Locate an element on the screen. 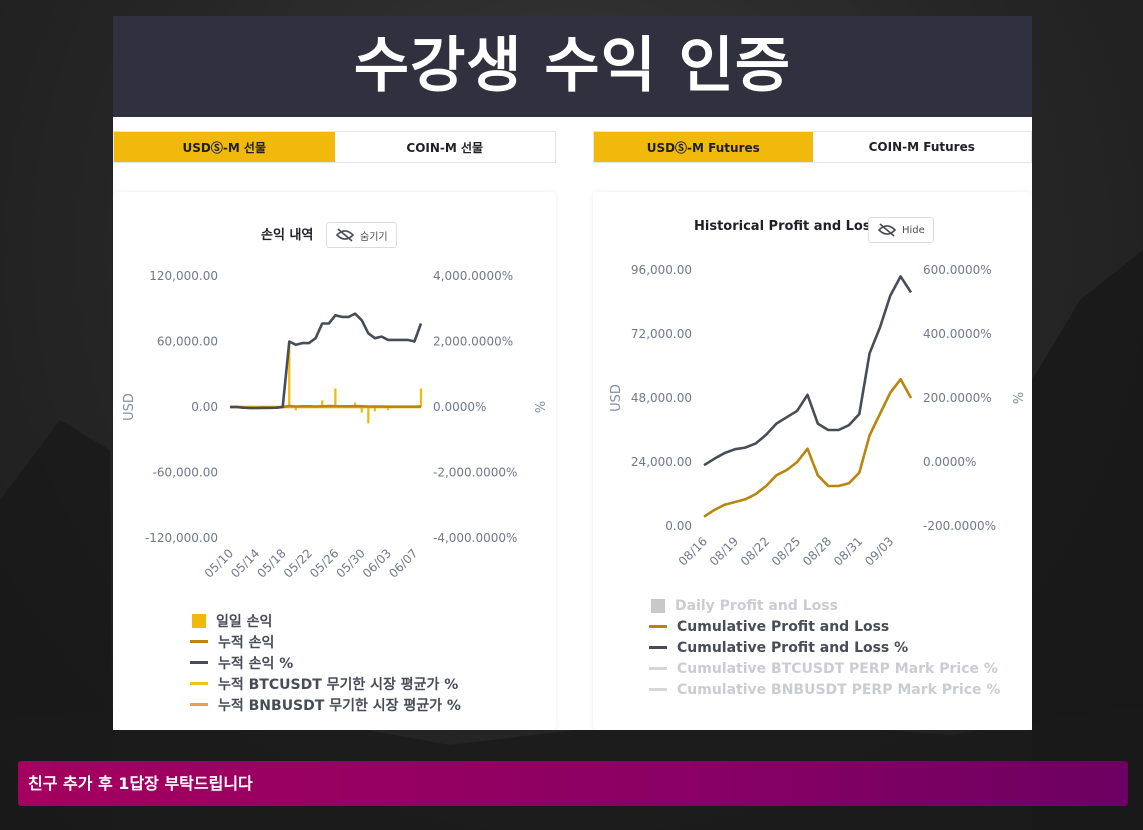  legend-item: Cumulative BNBUSDT PERP Mark Price % is located at coordinates (824, 689).